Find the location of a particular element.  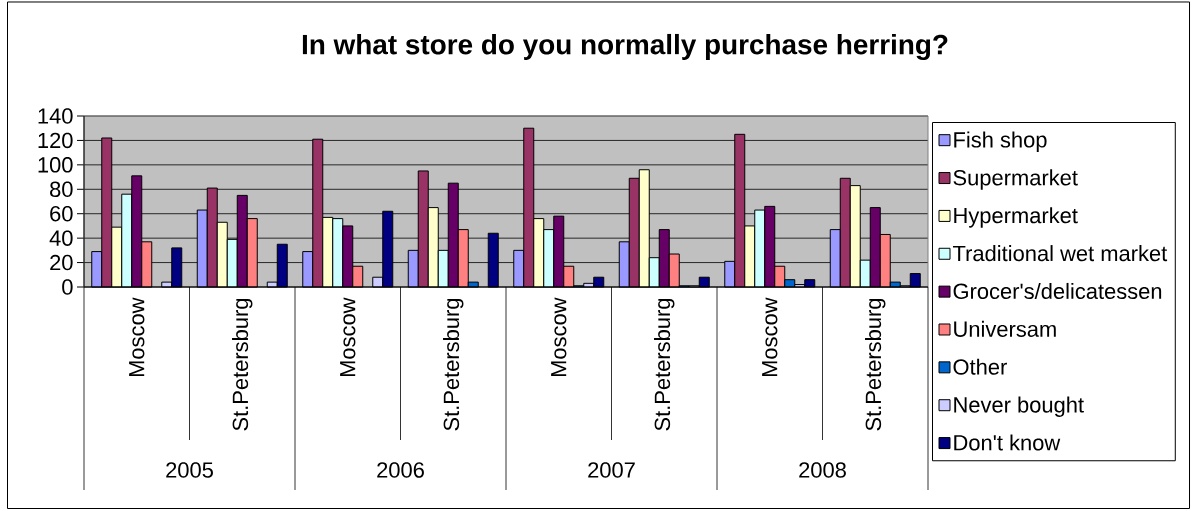

legend-label: Don't know is located at coordinates (1007, 442).